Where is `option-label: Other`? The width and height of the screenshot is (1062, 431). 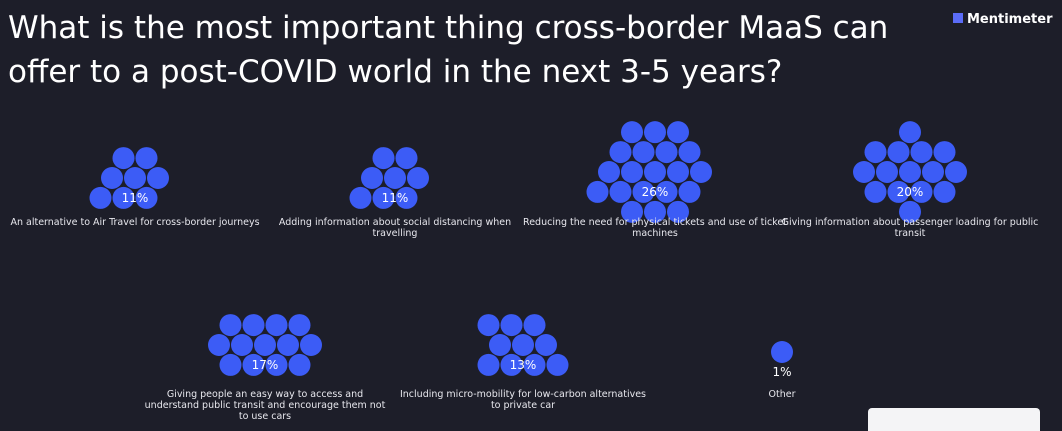 option-label: Other is located at coordinates (782, 394).